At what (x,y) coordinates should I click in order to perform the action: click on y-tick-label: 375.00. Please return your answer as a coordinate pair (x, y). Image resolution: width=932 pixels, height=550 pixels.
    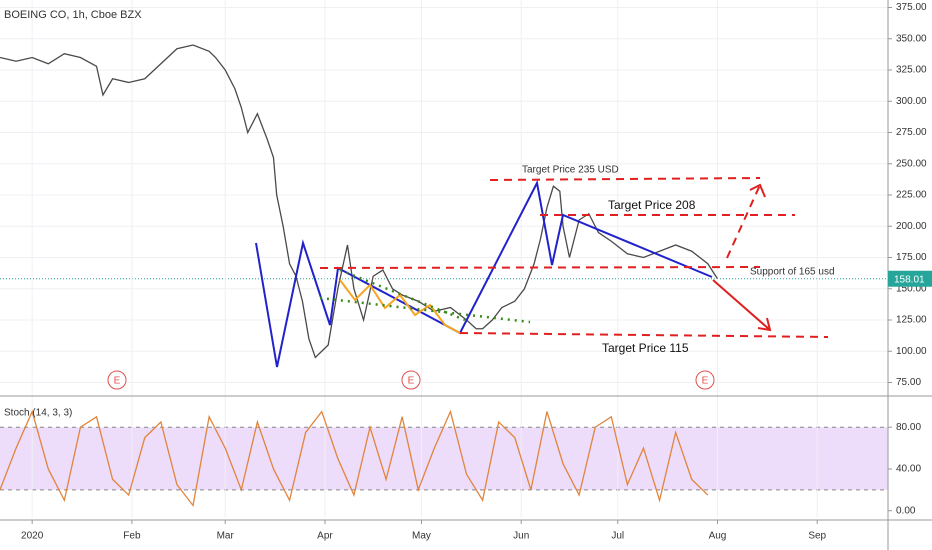
    Looking at the image, I should click on (911, 7).